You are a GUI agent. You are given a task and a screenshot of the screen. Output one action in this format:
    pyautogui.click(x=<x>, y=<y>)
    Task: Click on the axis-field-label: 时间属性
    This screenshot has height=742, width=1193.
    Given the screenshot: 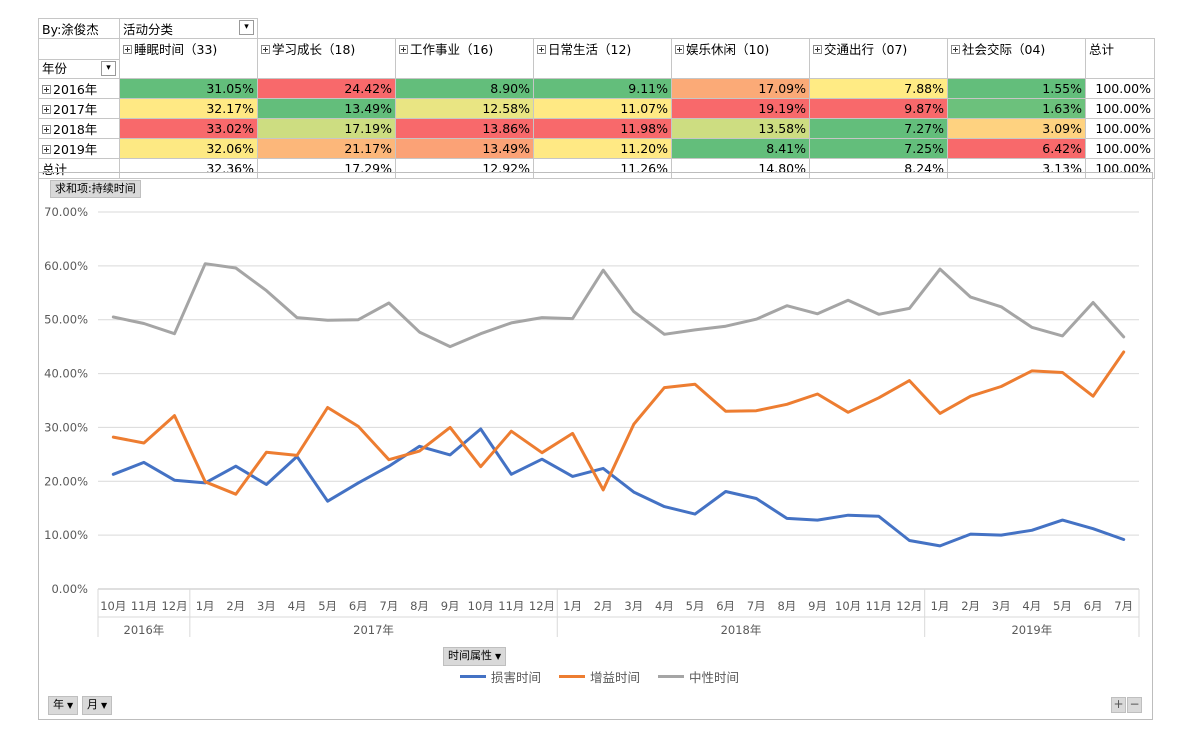 What is the action you would take?
    pyautogui.click(x=470, y=655)
    